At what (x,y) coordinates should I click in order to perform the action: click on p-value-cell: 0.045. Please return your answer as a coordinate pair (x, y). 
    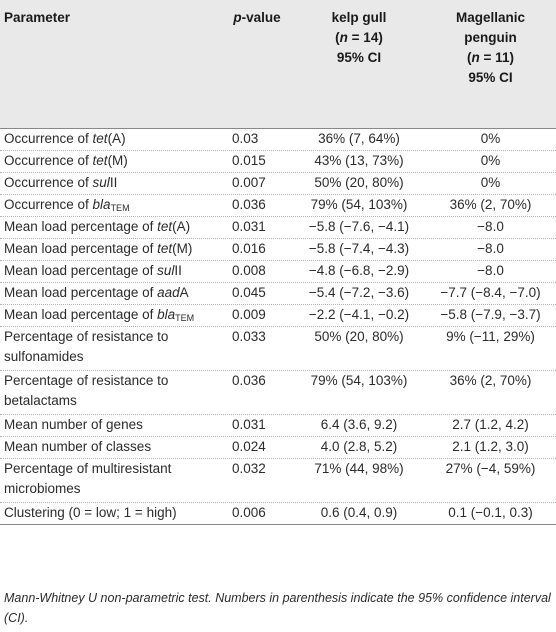
    Looking at the image, I should click on (249, 292).